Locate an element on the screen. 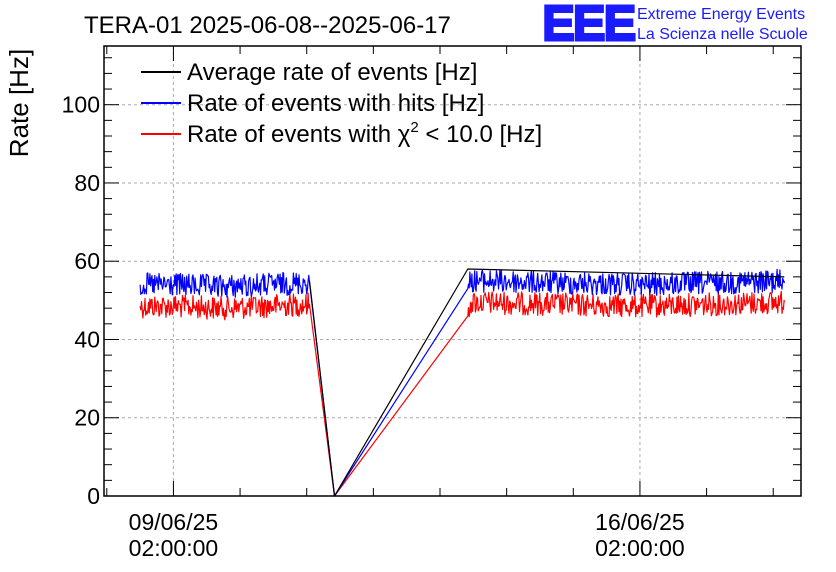 The height and width of the screenshot is (572, 836). x-tick-label-date-0: 09/06/25 is located at coordinates (174, 522).